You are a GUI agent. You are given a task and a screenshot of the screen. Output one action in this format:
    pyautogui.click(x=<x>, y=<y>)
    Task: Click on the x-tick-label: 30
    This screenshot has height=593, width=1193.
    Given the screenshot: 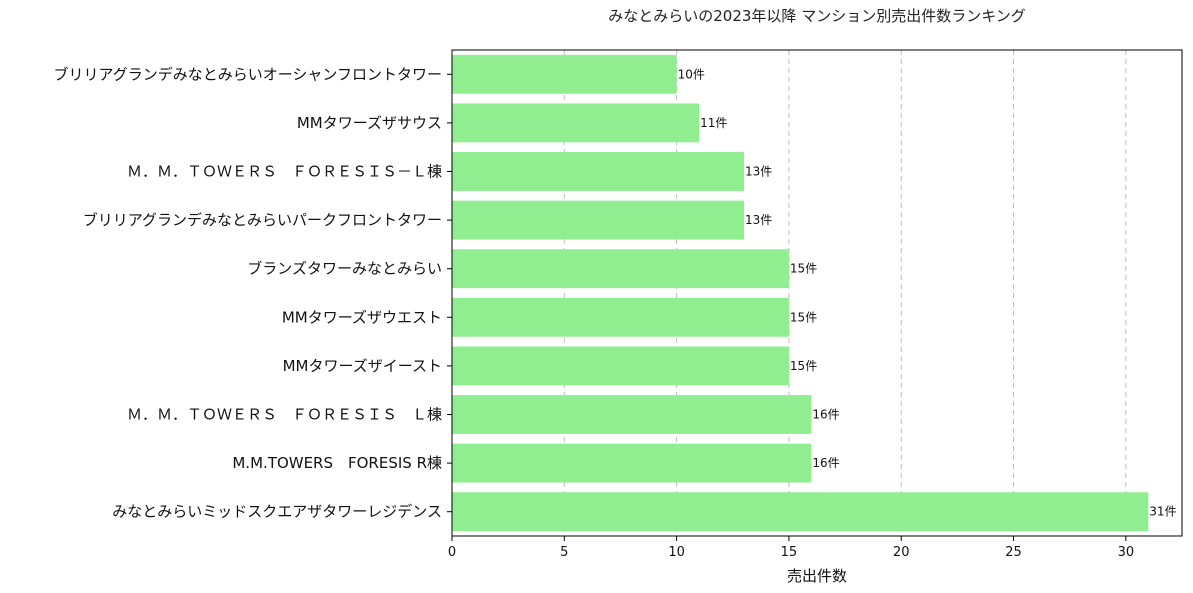 What is the action you would take?
    pyautogui.click(x=1126, y=552)
    